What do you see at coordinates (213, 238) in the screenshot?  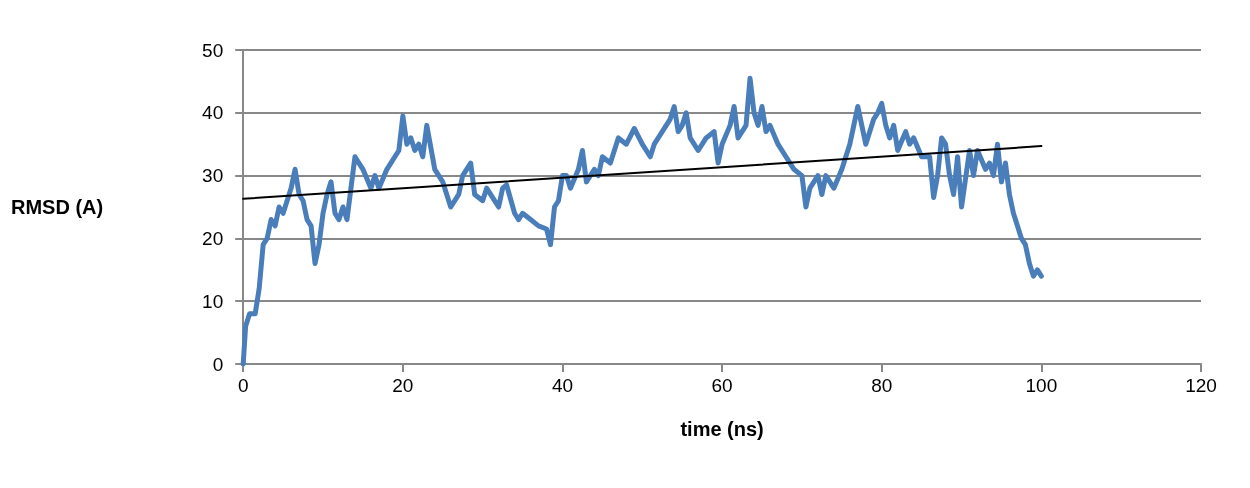 I see `y-tick-label: 20` at bounding box center [213, 238].